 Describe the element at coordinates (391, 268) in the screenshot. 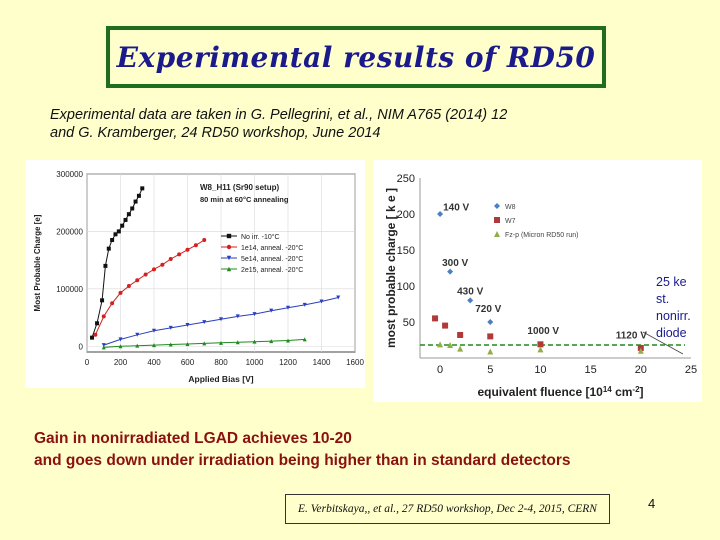

I see `chart2-y-axis-label: most probable charge [ k e ]` at that location.